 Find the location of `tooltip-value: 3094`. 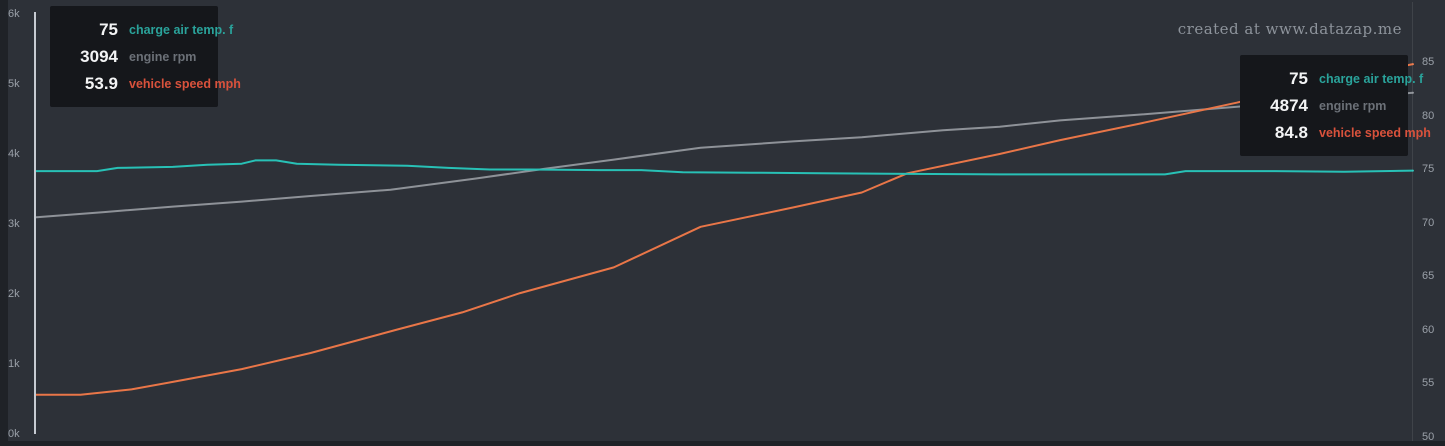

tooltip-value: 3094 is located at coordinates (99, 56).